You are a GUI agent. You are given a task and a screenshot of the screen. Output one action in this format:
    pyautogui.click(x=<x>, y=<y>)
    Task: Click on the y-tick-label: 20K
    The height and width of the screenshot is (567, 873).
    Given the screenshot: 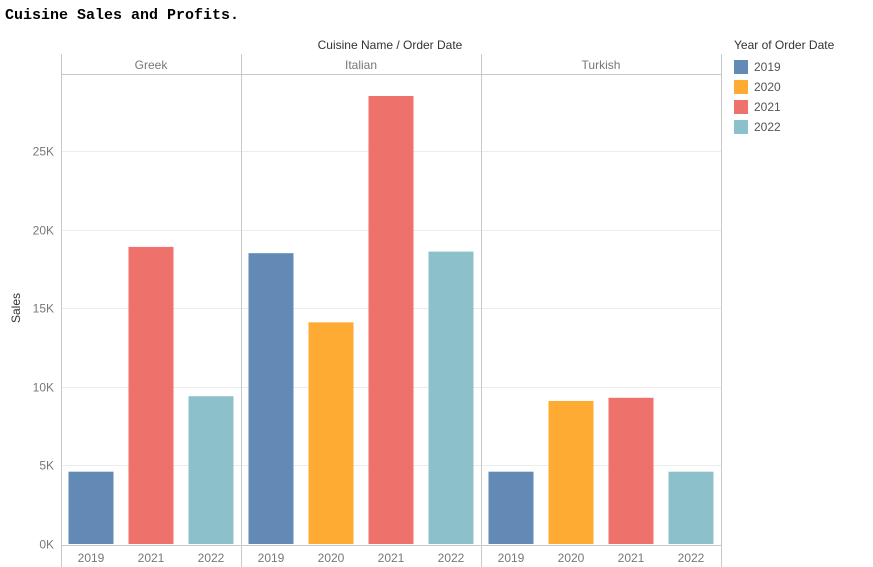 What is the action you would take?
    pyautogui.click(x=43, y=231)
    